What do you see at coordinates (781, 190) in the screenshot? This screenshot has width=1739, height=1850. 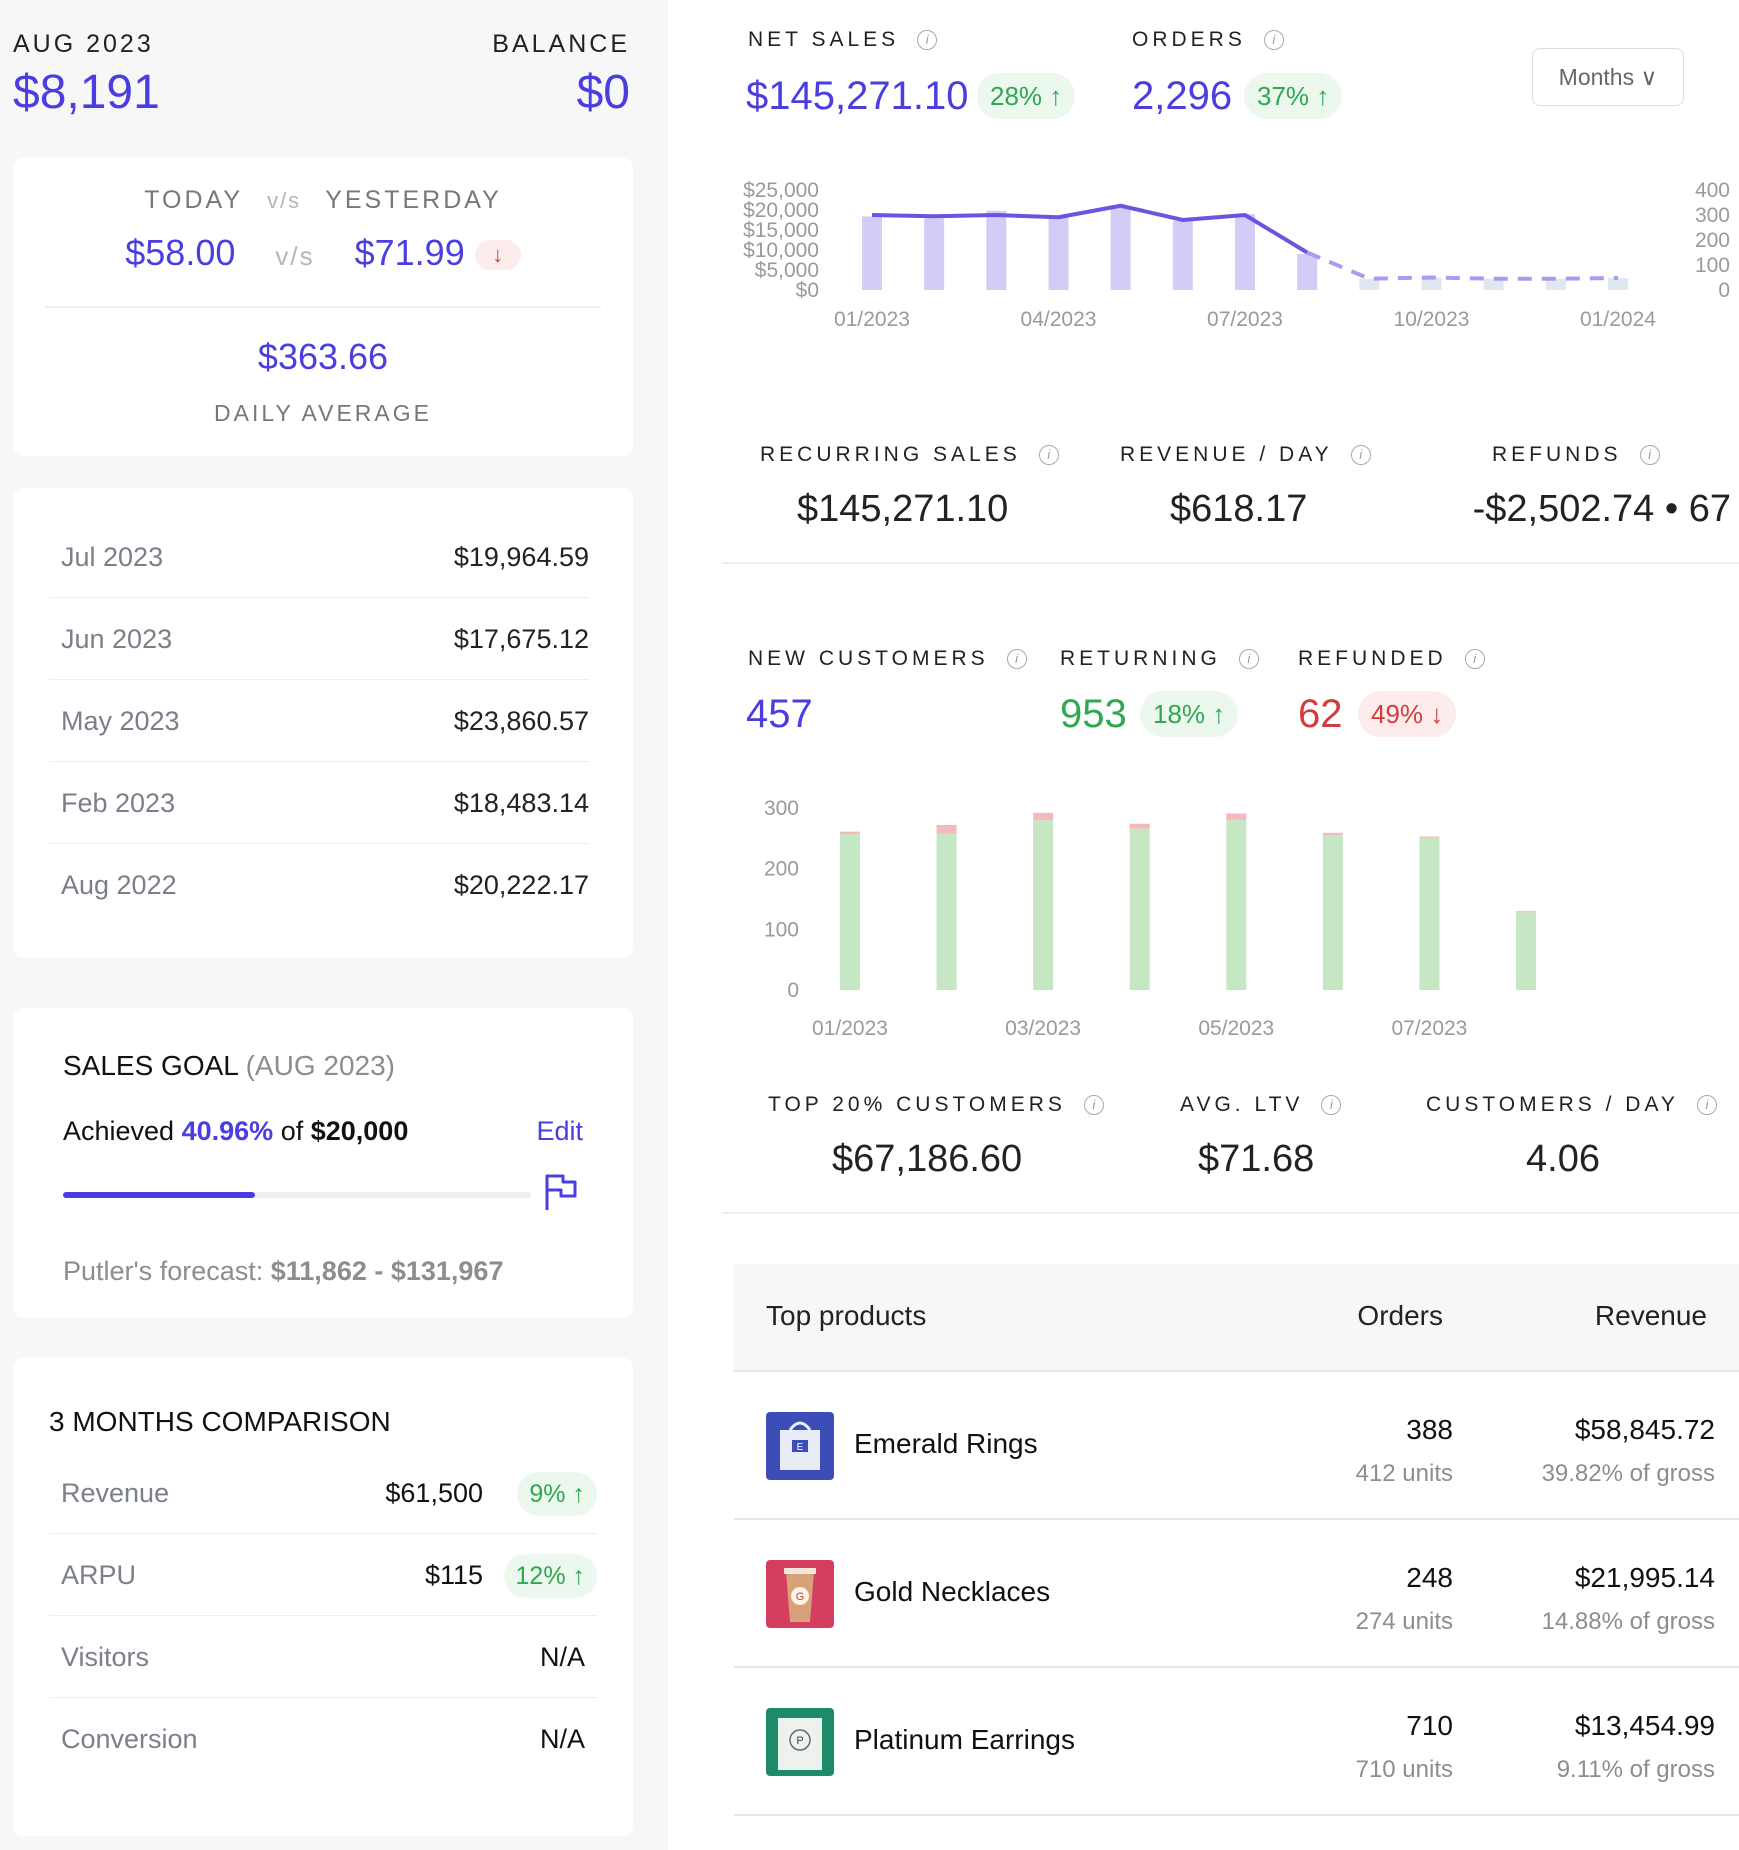 I see `y-left-tick-label: $25,000` at bounding box center [781, 190].